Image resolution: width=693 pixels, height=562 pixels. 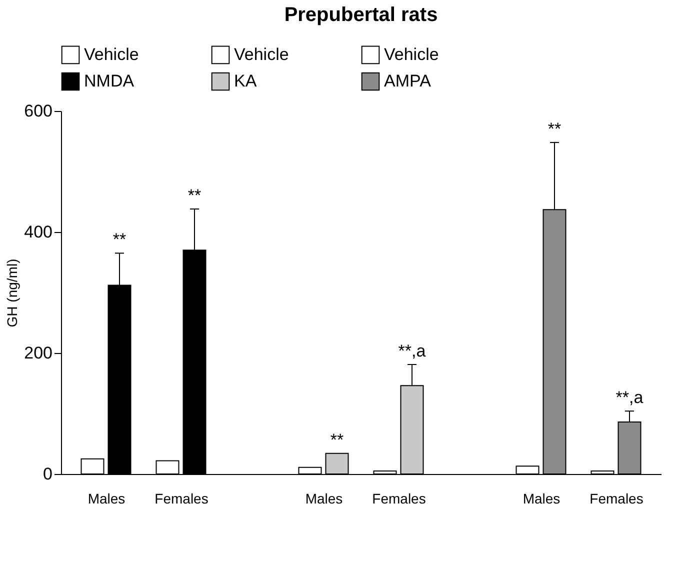 What do you see at coordinates (361, 15) in the screenshot?
I see `chart-title: Prepubertal rats` at bounding box center [361, 15].